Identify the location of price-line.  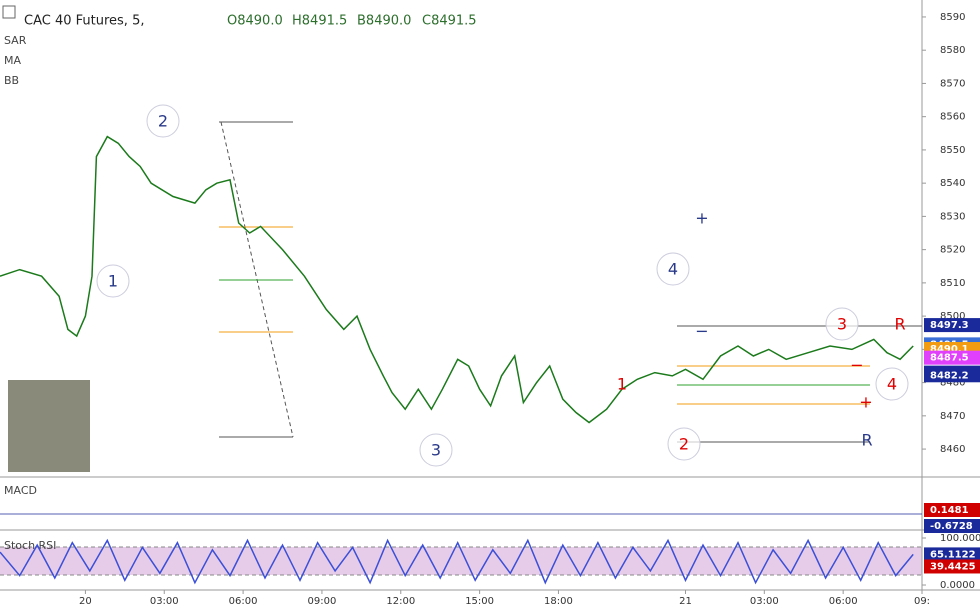
(457, 561).